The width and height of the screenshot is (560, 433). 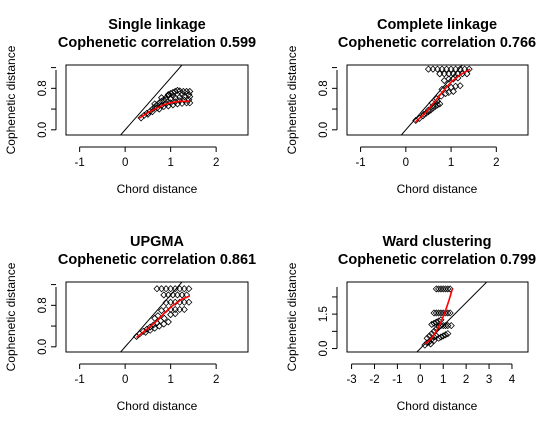 I want to click on x-tick-label: -3, so click(x=351, y=380).